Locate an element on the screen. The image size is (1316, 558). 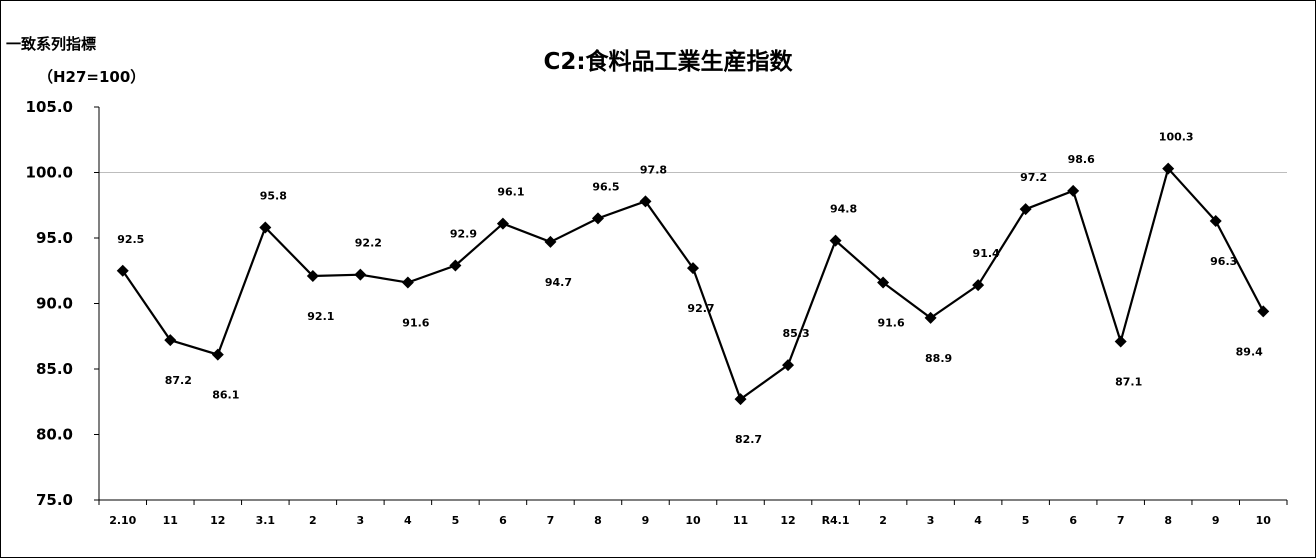
data-label: 92.9 is located at coordinates (463, 234).